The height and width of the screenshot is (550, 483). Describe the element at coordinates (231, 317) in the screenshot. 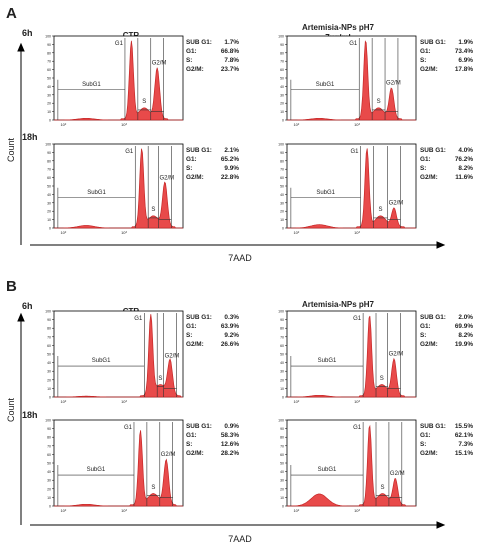

I see `stat-value: 0.3%` at that location.